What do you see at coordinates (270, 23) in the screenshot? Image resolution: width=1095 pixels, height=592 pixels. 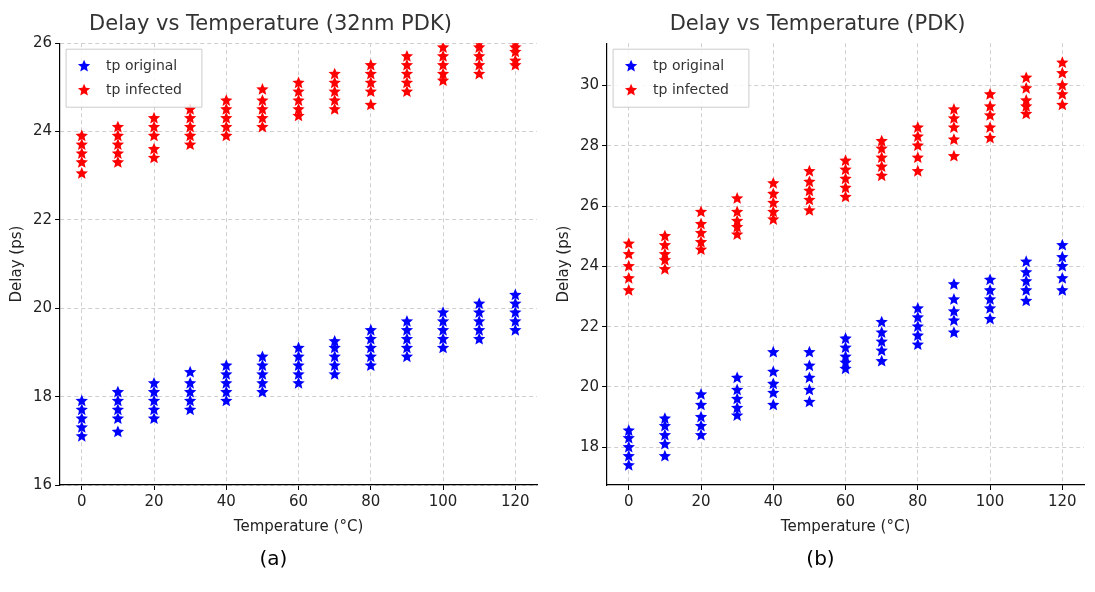 I see `chart-title: Delay vs Temperature (32nm PDK)` at bounding box center [270, 23].